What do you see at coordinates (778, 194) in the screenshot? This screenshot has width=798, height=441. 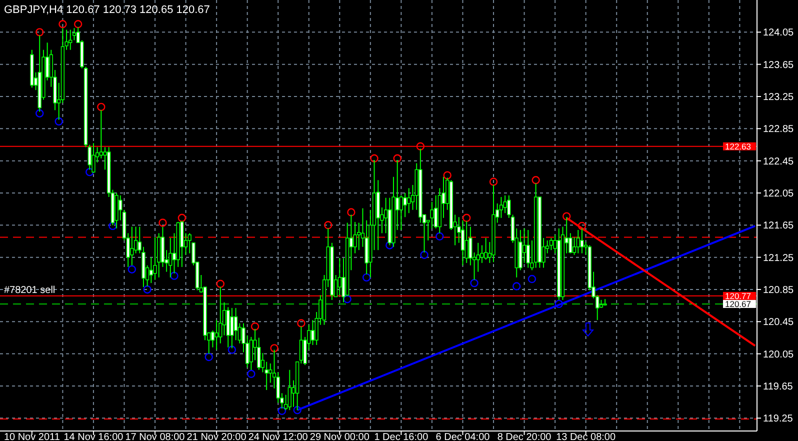 I see `y-tick-label: 122.05` at bounding box center [778, 194].